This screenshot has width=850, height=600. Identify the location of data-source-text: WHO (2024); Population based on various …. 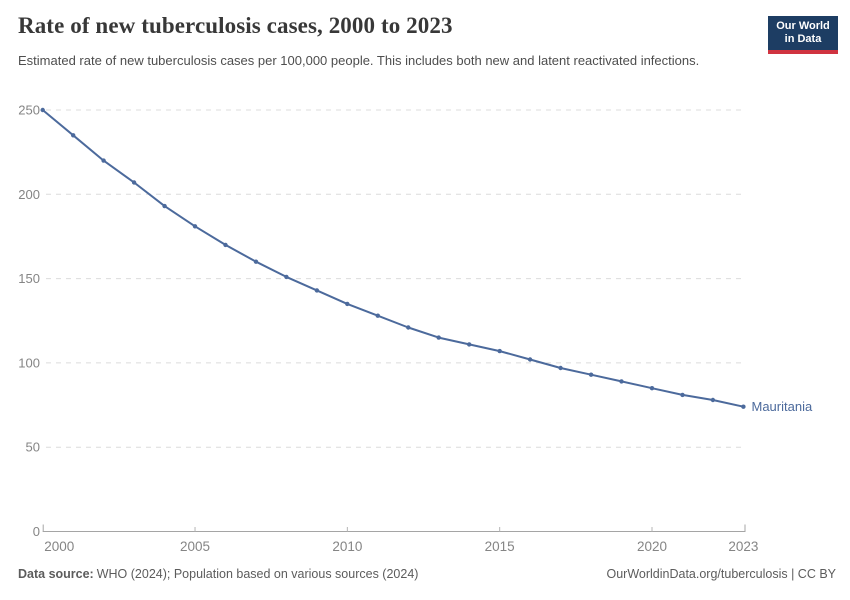
(257, 574).